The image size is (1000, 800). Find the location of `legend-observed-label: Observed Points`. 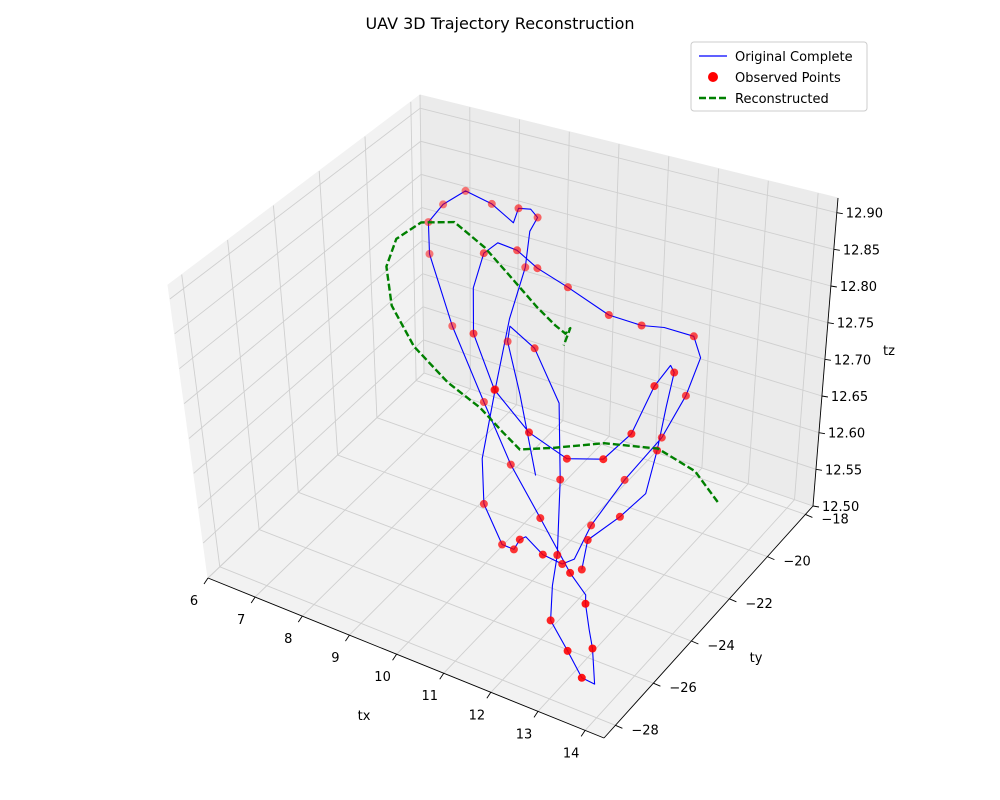

legend-observed-label: Observed Points is located at coordinates (788, 78).